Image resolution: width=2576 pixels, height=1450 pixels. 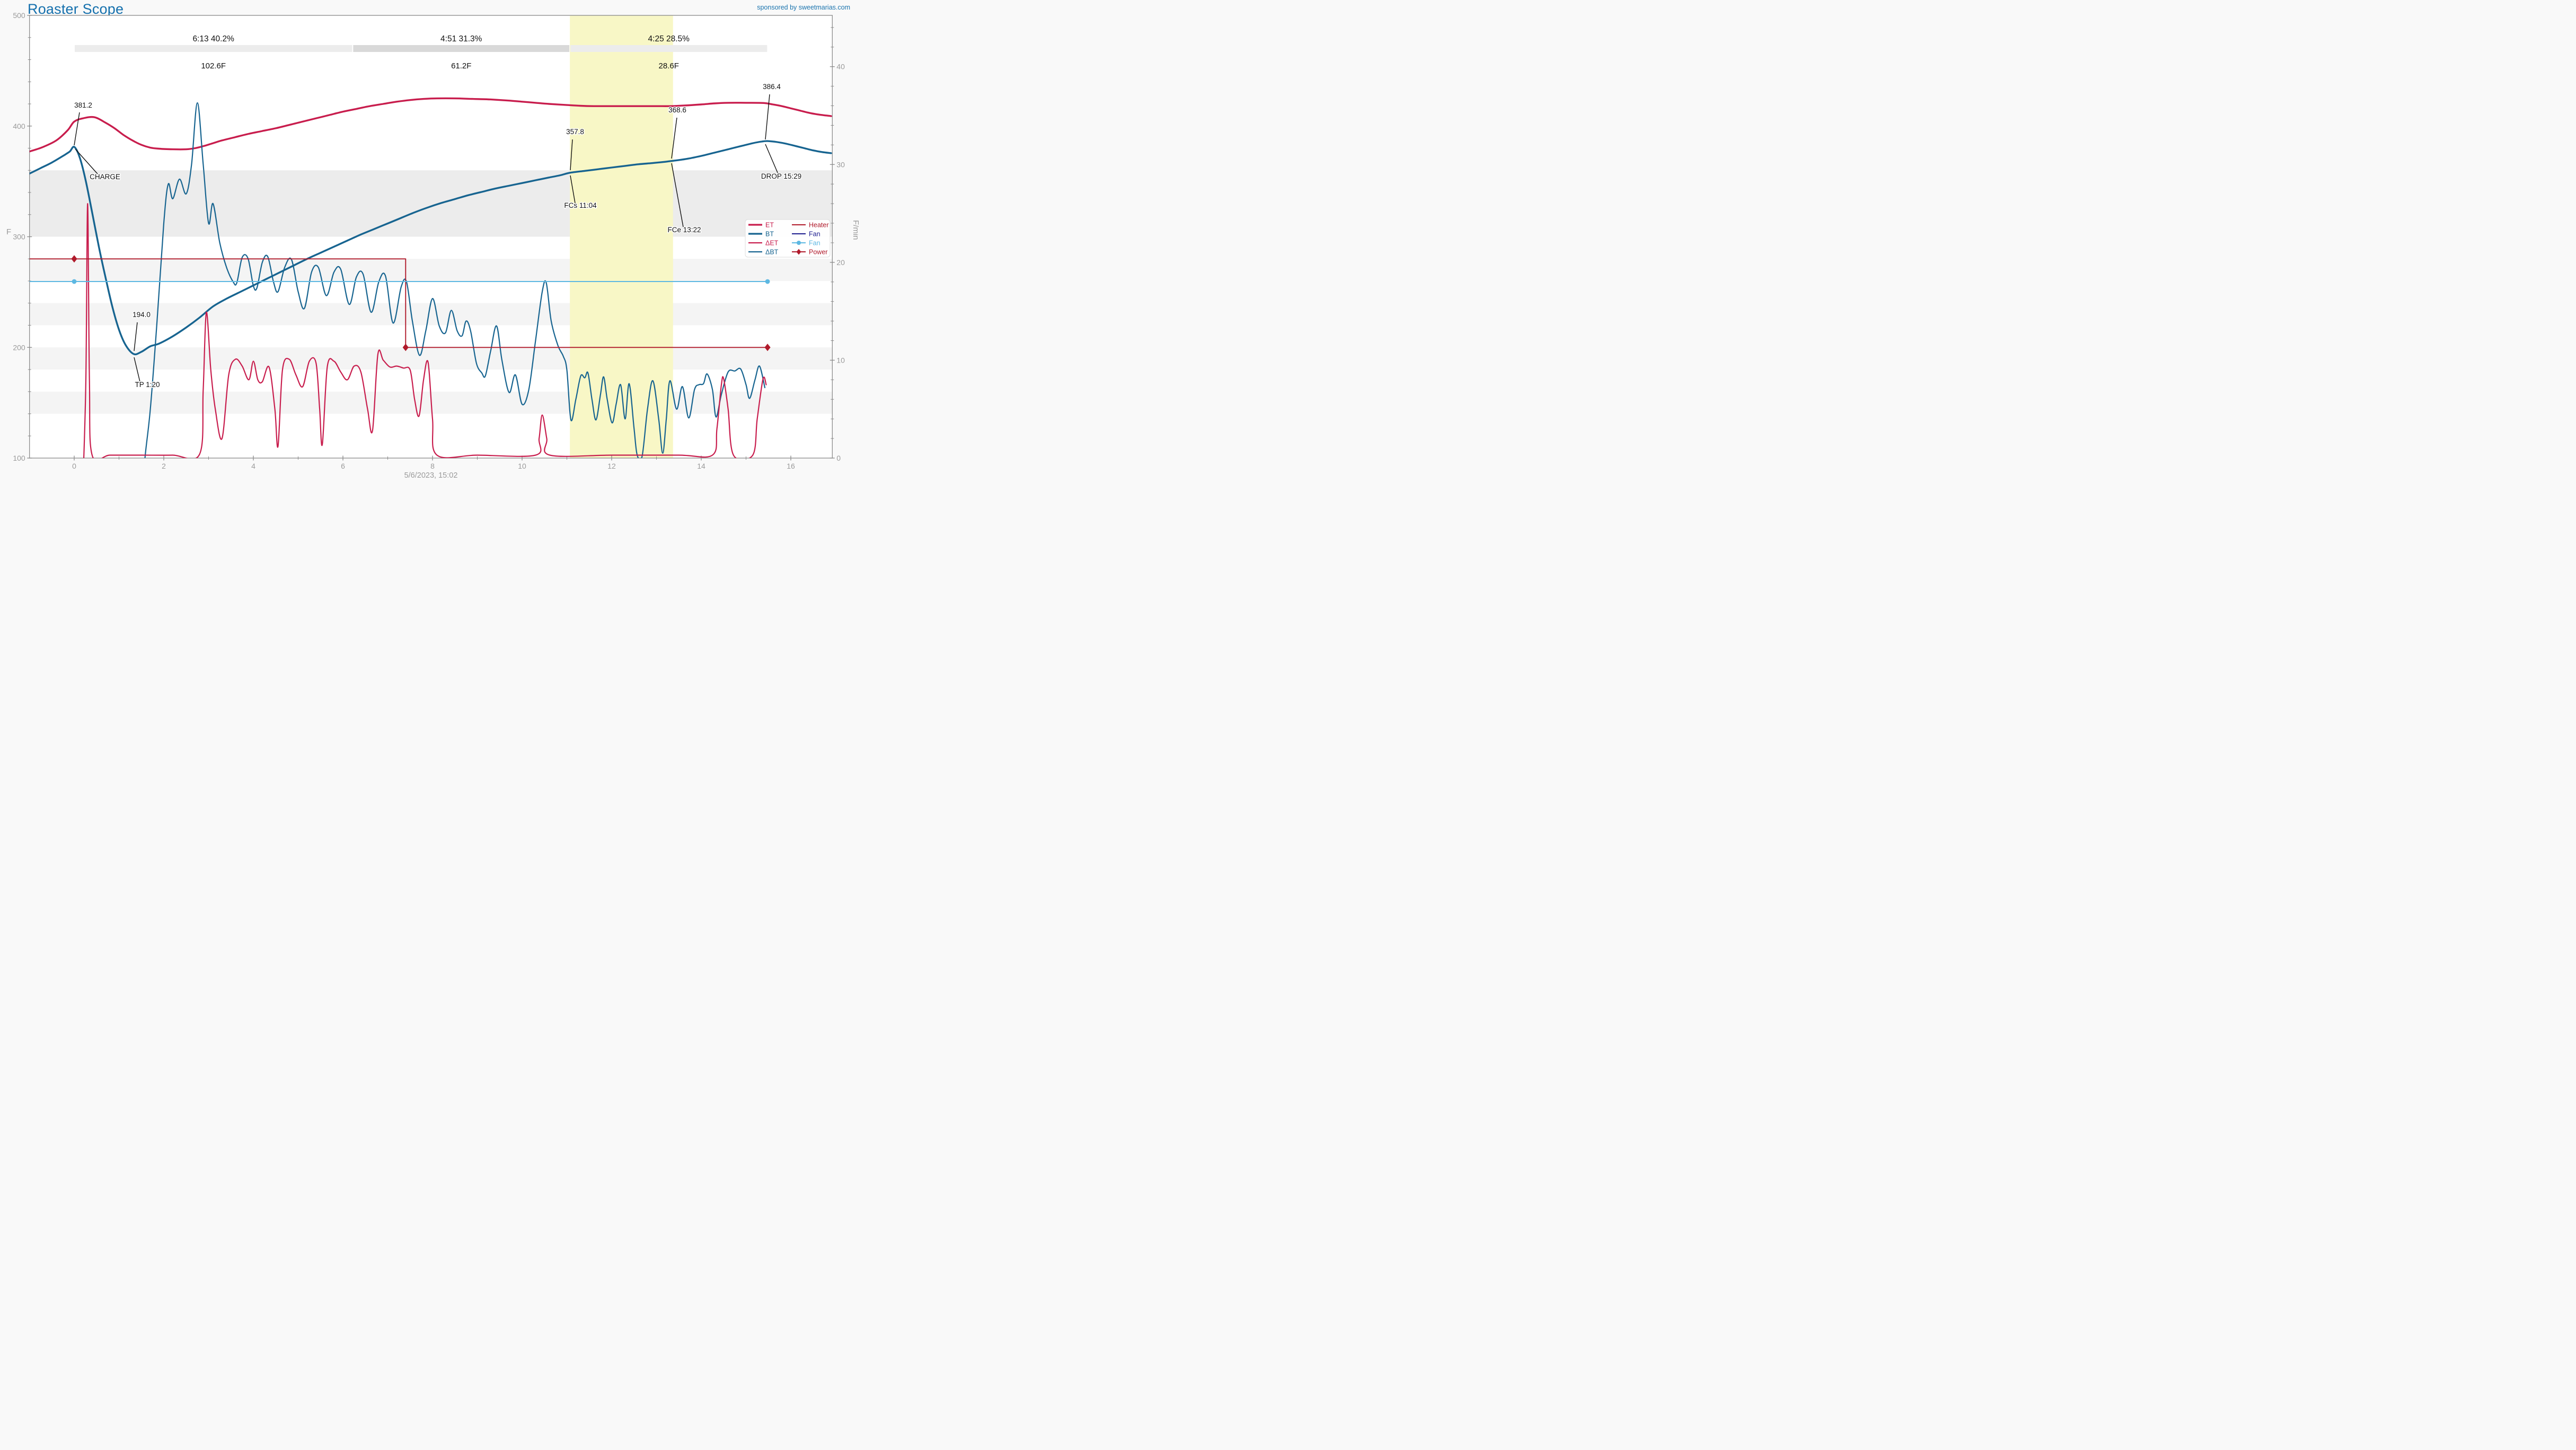 What do you see at coordinates (432, 466) in the screenshot?
I see `x-tick-label: 8` at bounding box center [432, 466].